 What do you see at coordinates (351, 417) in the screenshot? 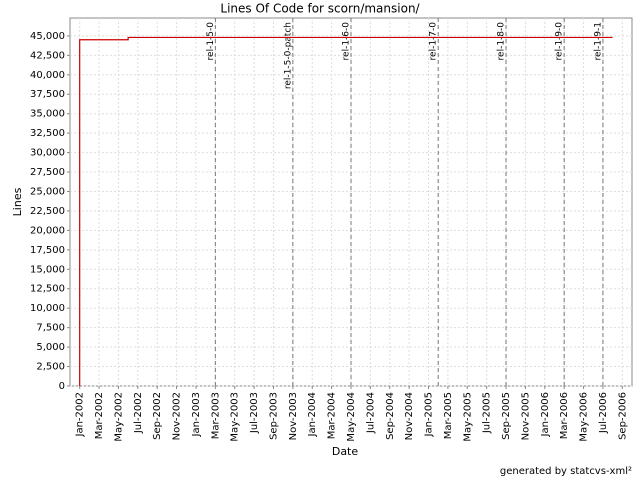
I see `x-tick-label: May-2004` at bounding box center [351, 417].